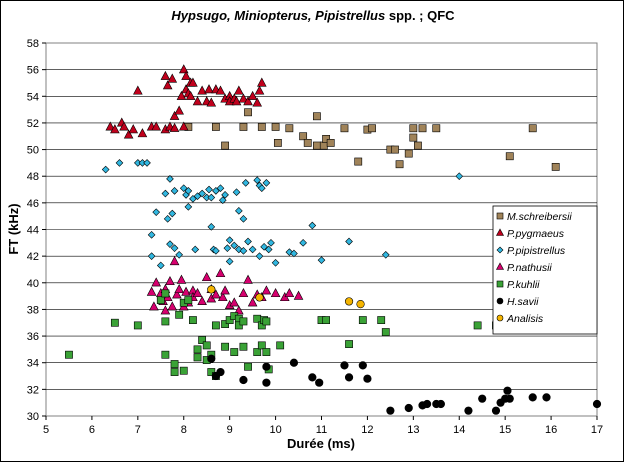 This screenshot has width=624, height=463. I want to click on series-p-kuhlii, so click(282, 334).